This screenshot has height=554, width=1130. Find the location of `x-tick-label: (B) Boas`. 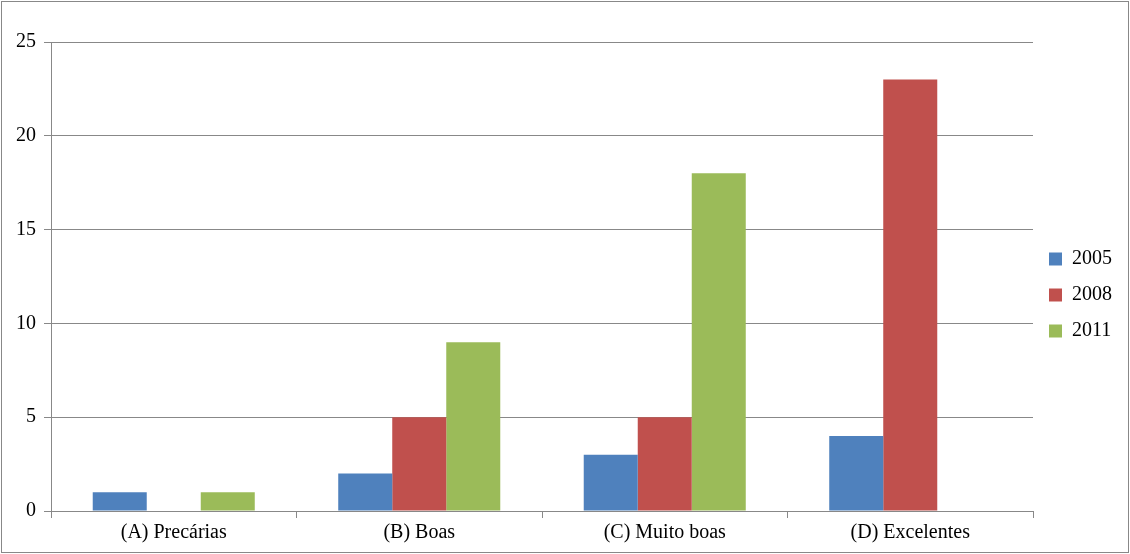

x-tick-label: (B) Boas is located at coordinates (419, 532).